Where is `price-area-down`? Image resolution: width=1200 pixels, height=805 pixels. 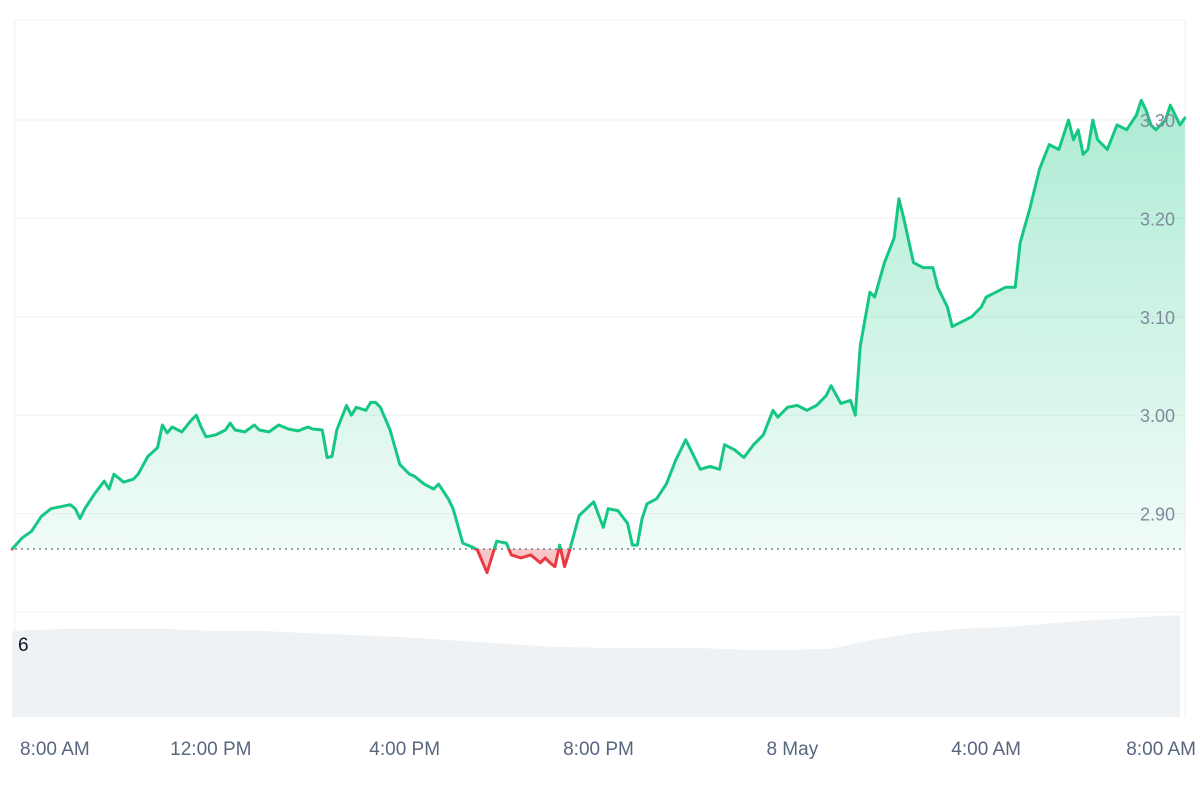
price-area-down is located at coordinates (522, 561).